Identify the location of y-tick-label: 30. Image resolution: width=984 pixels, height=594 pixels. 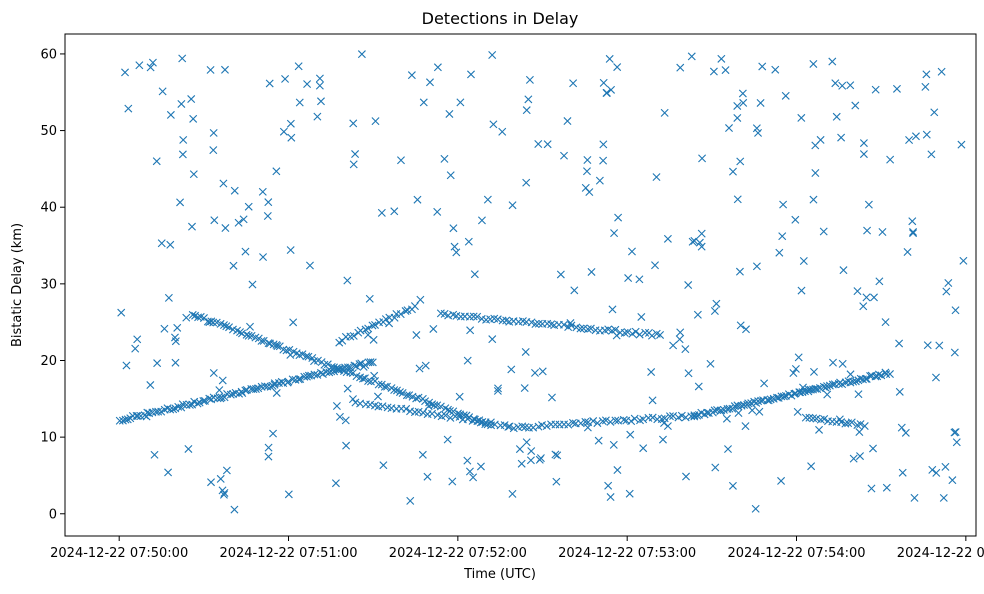
(48, 284).